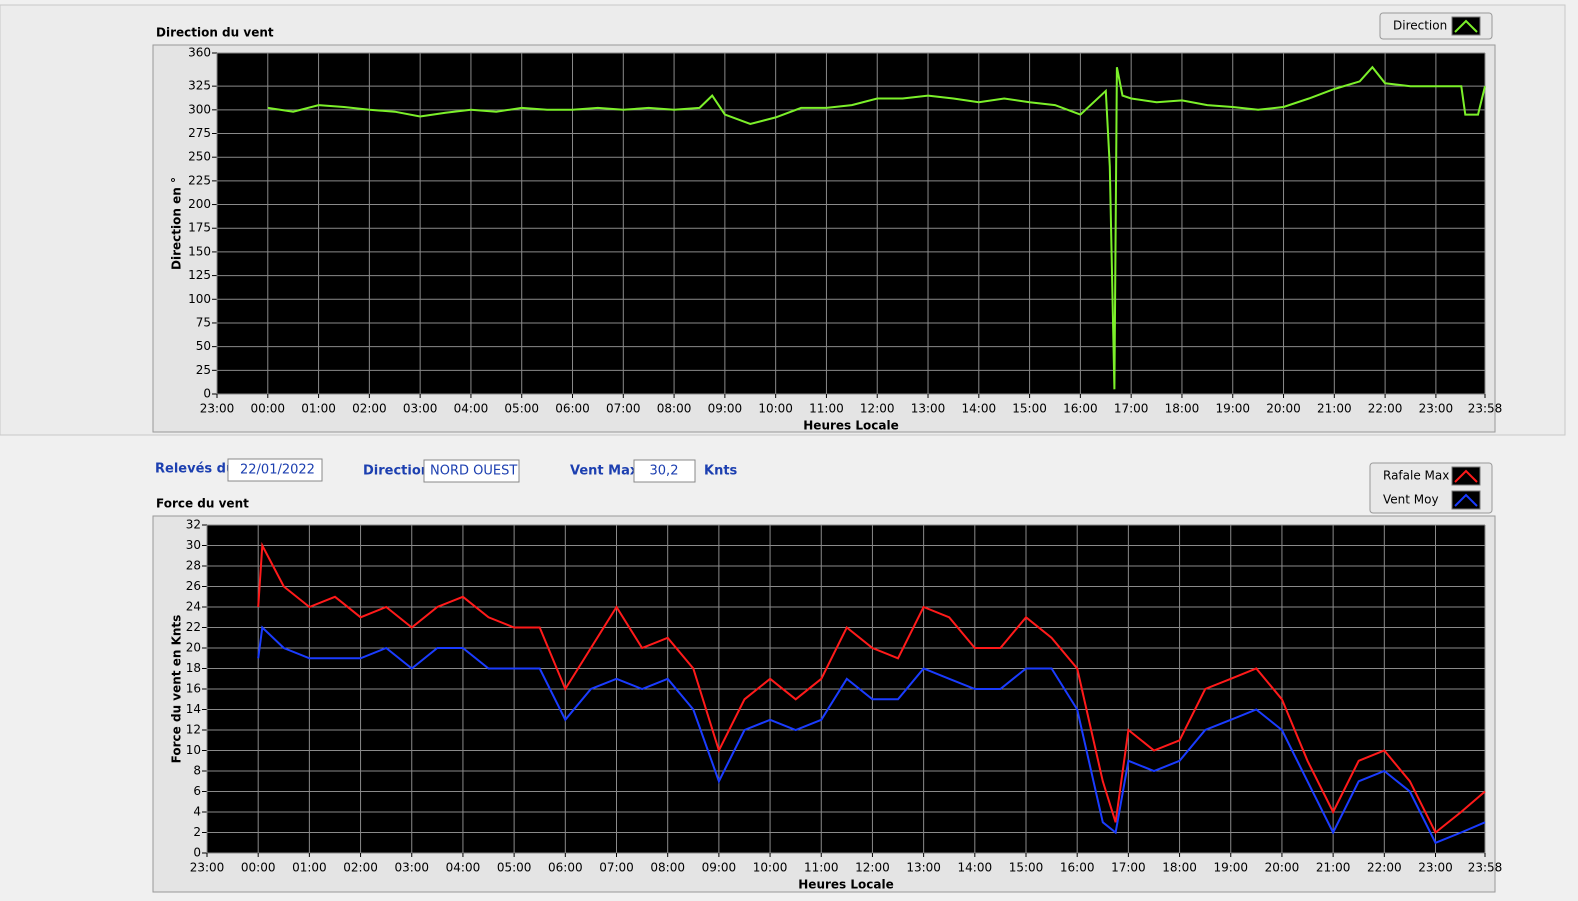  What do you see at coordinates (1411, 500) in the screenshot?
I see `legend-label: Vent Moy` at bounding box center [1411, 500].